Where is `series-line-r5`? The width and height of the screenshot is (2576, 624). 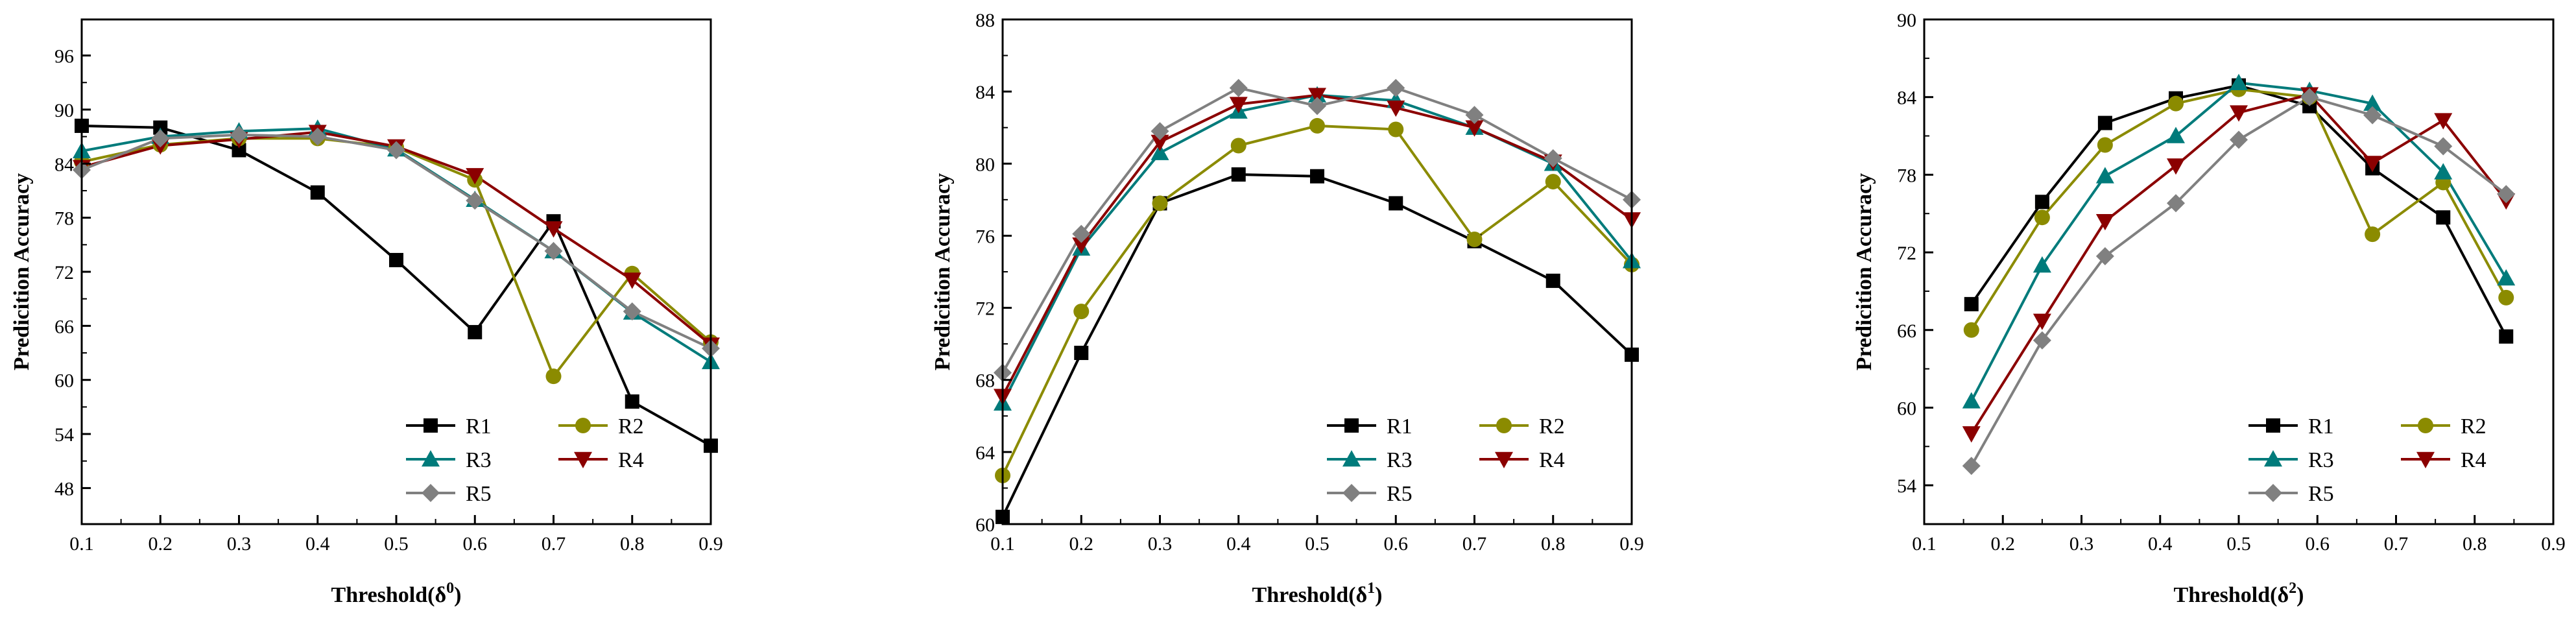
series-line-r5 is located at coordinates (396, 241).